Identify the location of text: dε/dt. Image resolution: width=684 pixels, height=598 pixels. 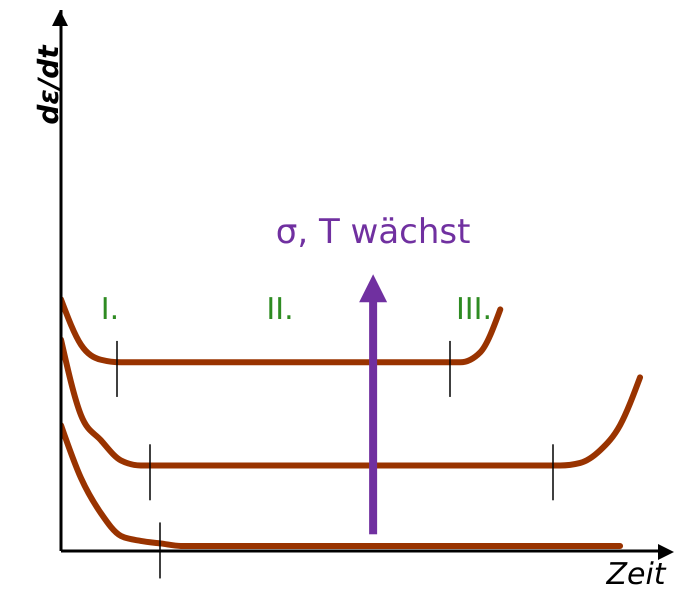
(48, 84).